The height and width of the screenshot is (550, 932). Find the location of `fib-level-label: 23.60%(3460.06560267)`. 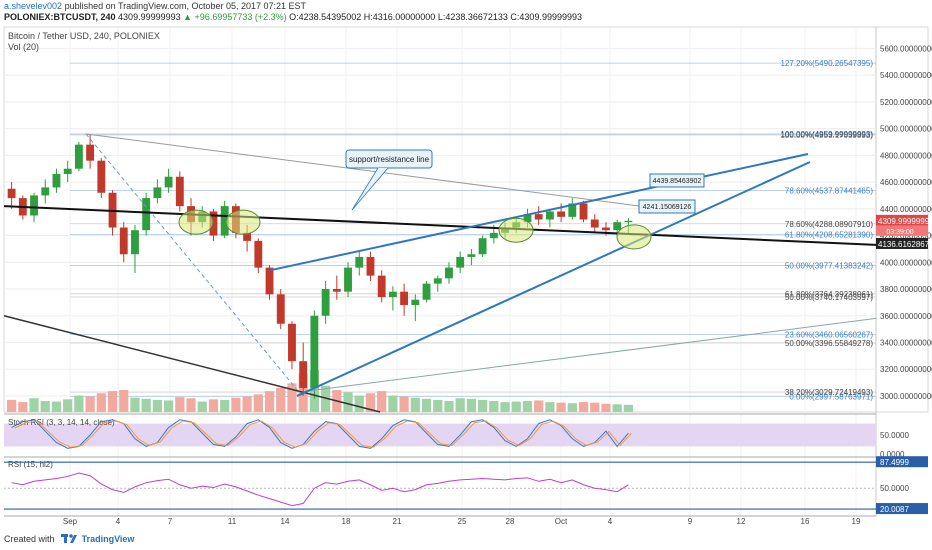

fib-level-label: 23.60%(3460.06560267) is located at coordinates (829, 334).